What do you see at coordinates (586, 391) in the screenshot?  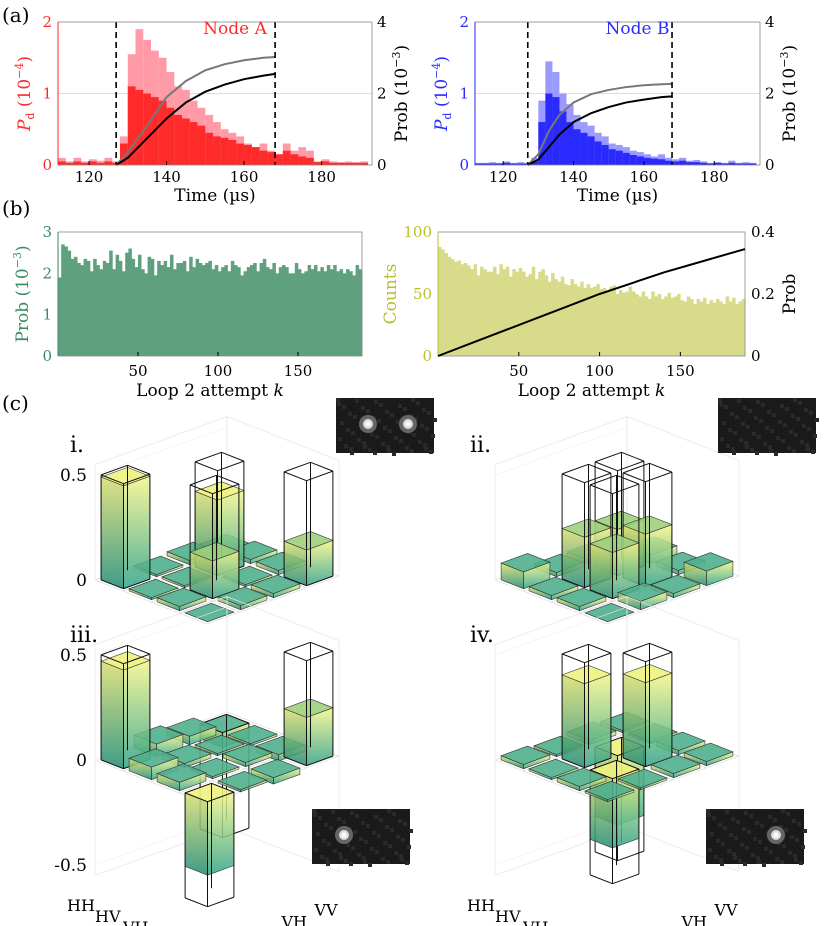 I see `xlabel-text: Loop 2 attempt` at bounding box center [586, 391].